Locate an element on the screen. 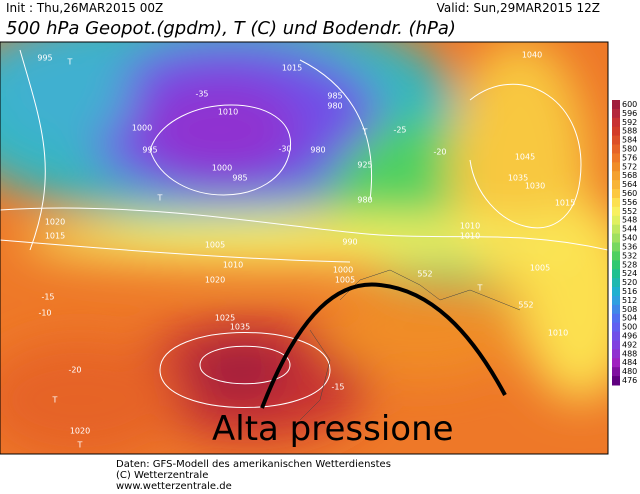 Image resolution: width=640 pixels, height=494 pixels. legend-label: 496 is located at coordinates (629, 336).